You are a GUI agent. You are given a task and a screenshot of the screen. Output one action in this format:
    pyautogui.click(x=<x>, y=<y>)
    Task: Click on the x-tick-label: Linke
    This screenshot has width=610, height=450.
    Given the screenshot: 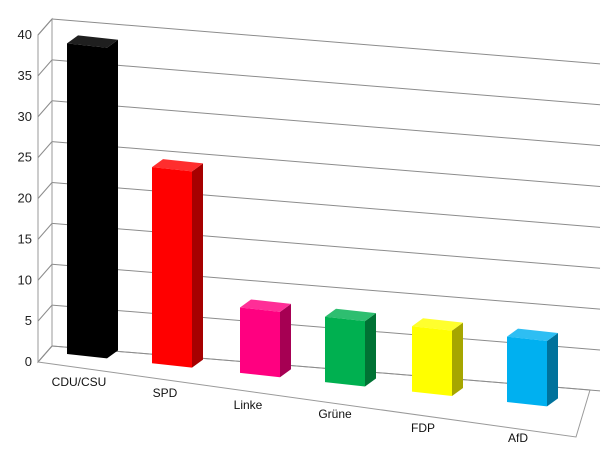 What is the action you would take?
    pyautogui.click(x=248, y=405)
    